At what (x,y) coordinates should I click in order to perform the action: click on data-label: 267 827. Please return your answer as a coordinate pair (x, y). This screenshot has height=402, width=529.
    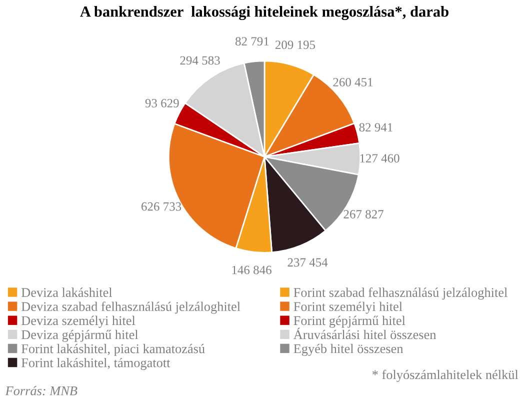
    Looking at the image, I should click on (364, 214).